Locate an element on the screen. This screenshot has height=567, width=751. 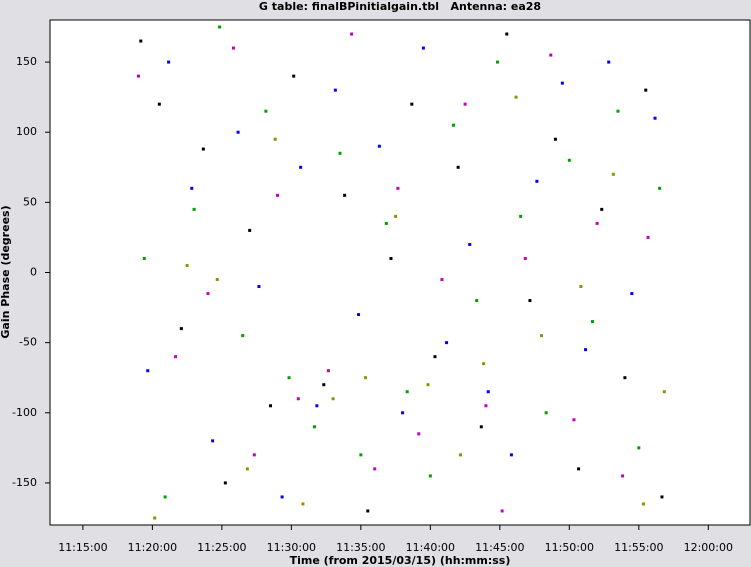
x-tick-label: 11:25:00 is located at coordinates (221, 547).